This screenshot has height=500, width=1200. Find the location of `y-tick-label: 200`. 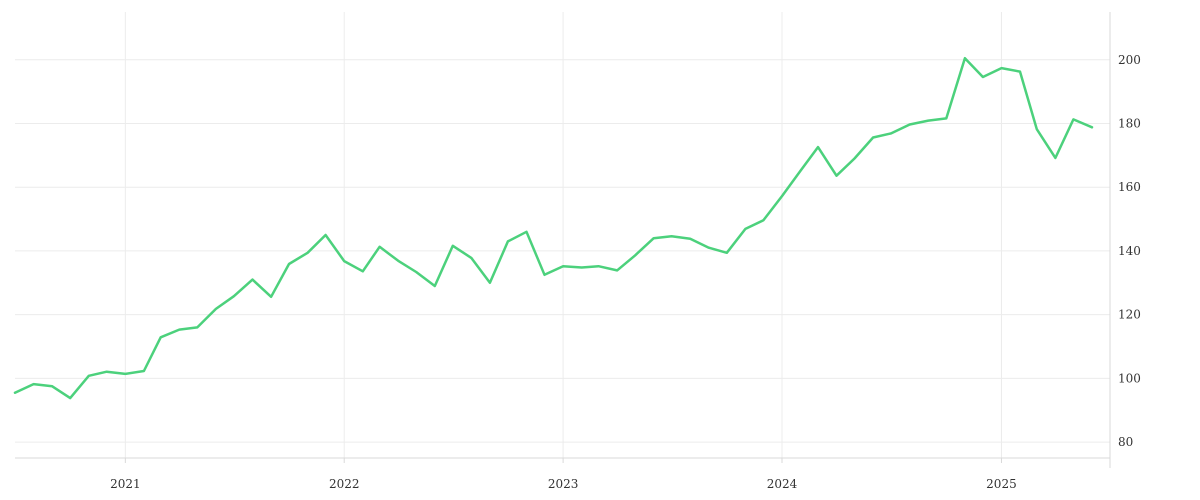

y-tick-label: 200 is located at coordinates (1129, 60).